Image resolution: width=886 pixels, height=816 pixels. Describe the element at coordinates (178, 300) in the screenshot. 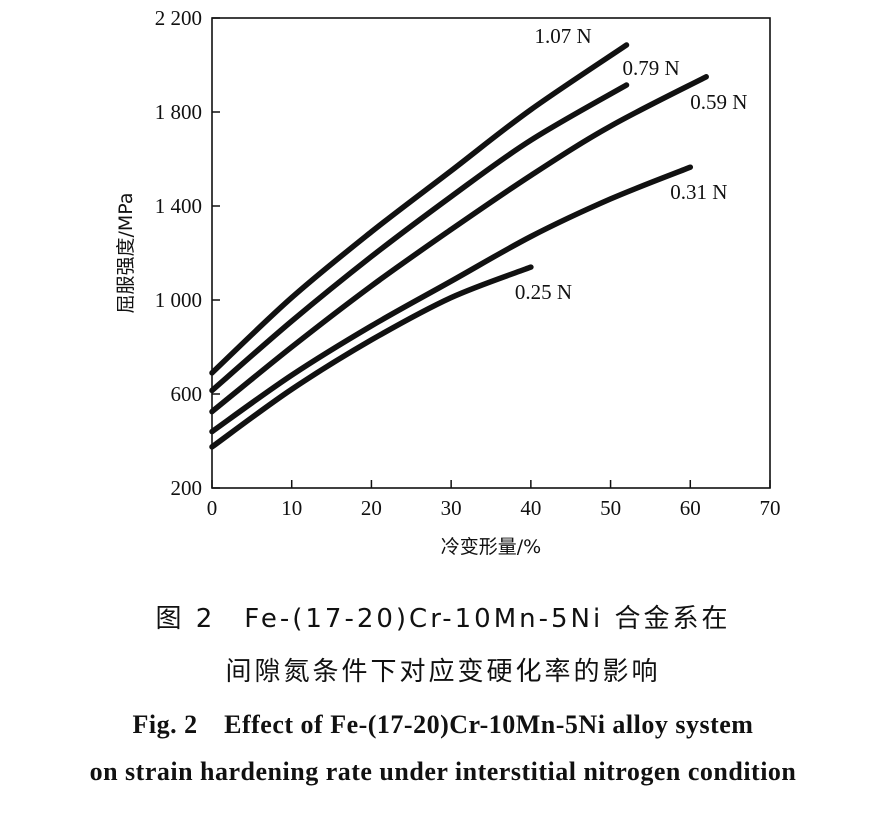

I see `y-tick-label: 1 000` at that location.